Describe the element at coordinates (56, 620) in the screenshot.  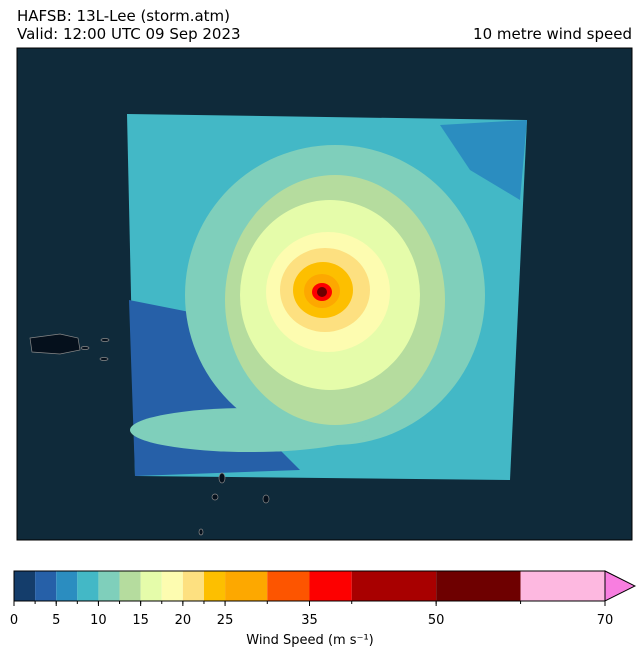
I see `colorbar-tick-label: 5` at that location.